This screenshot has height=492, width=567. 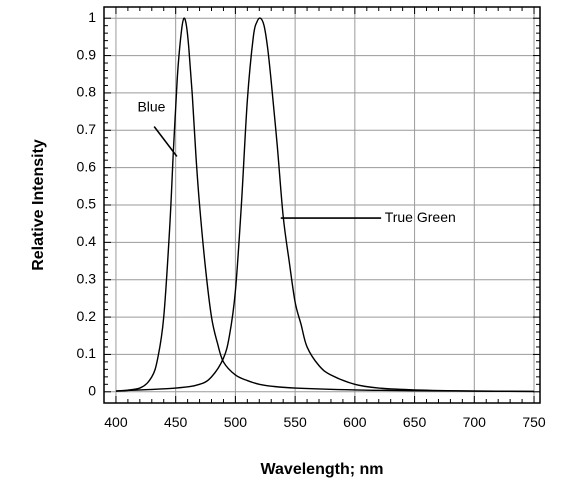 What do you see at coordinates (87, 54) in the screenshot?
I see `y-tick-label: 0.9` at bounding box center [87, 54].